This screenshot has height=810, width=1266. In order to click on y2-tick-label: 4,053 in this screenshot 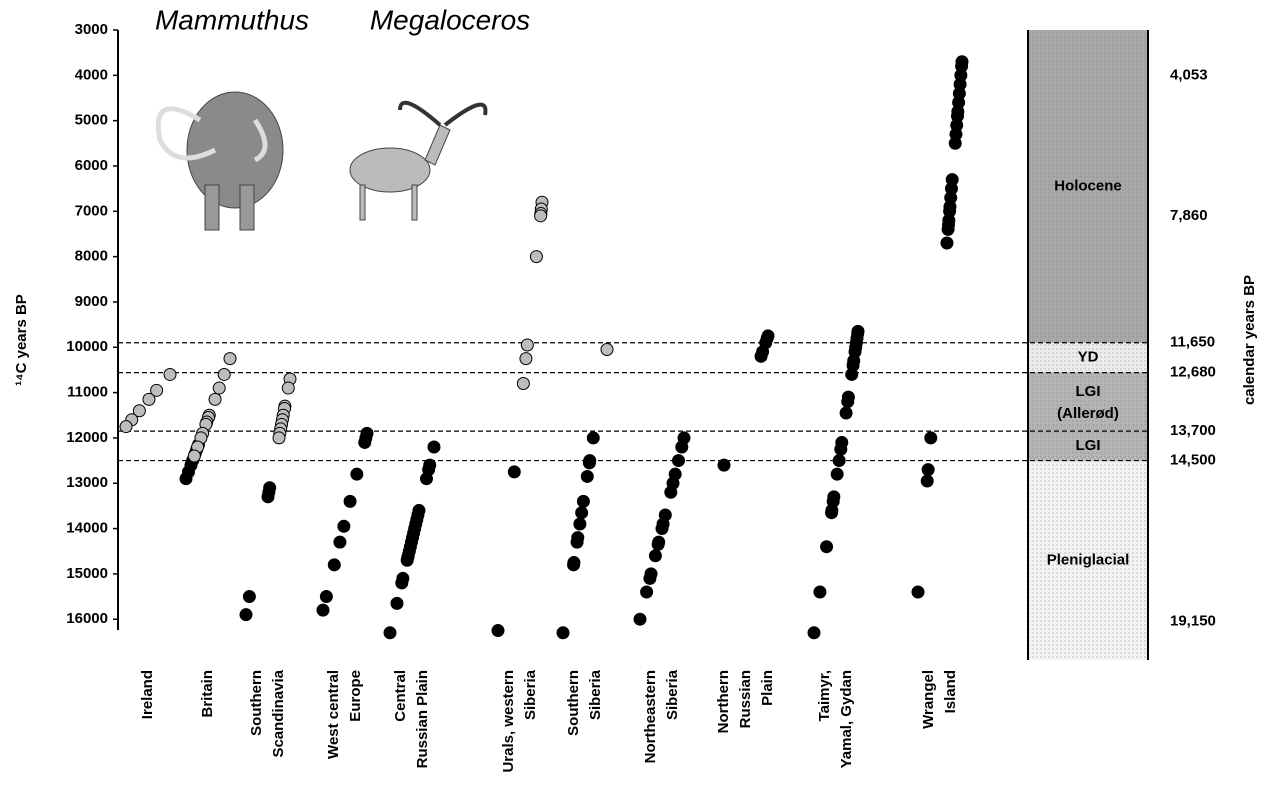, I will do `click(1189, 74)`.